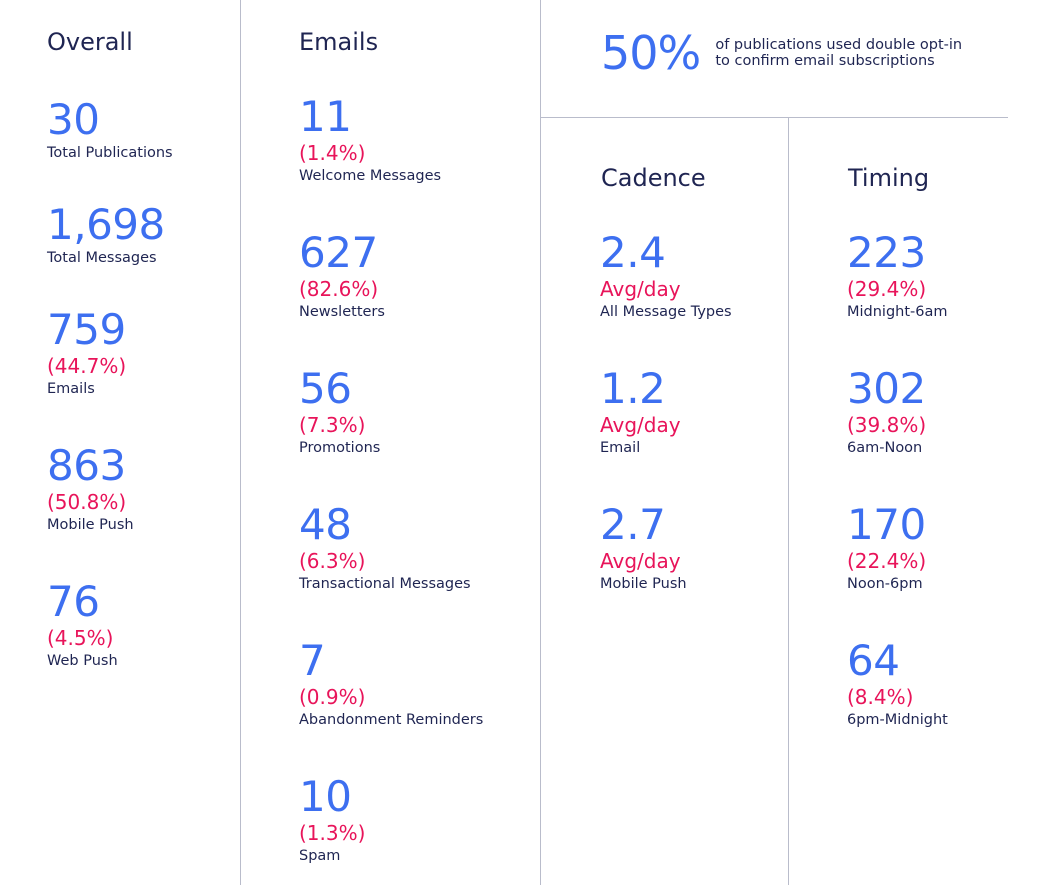  Describe the element at coordinates (385, 584) in the screenshot. I see `stat-label: Transactional Messages` at that location.